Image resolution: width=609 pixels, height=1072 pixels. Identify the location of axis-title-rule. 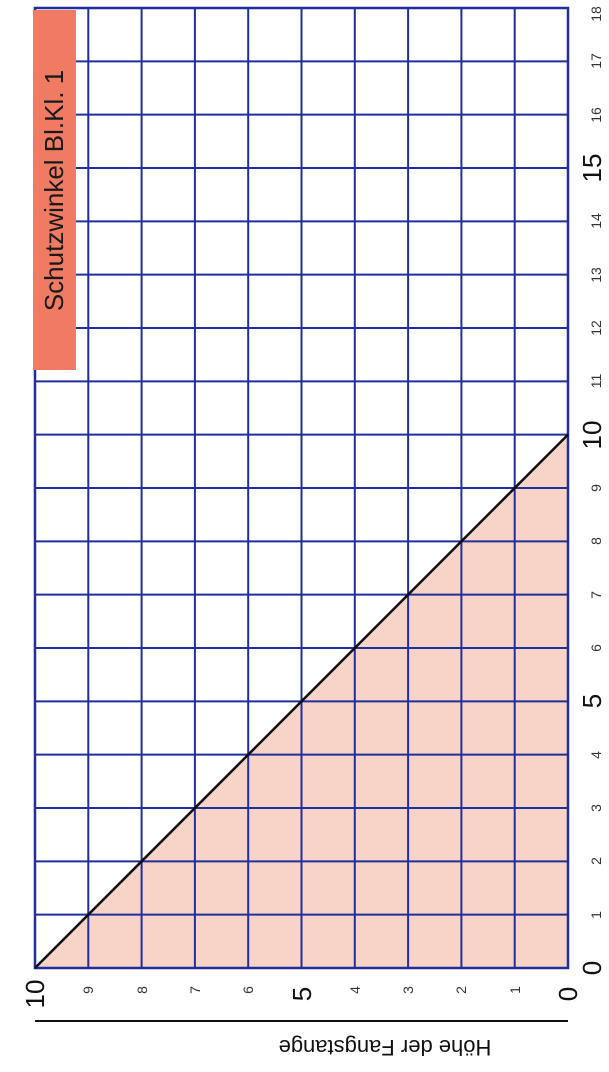
(301, 1021).